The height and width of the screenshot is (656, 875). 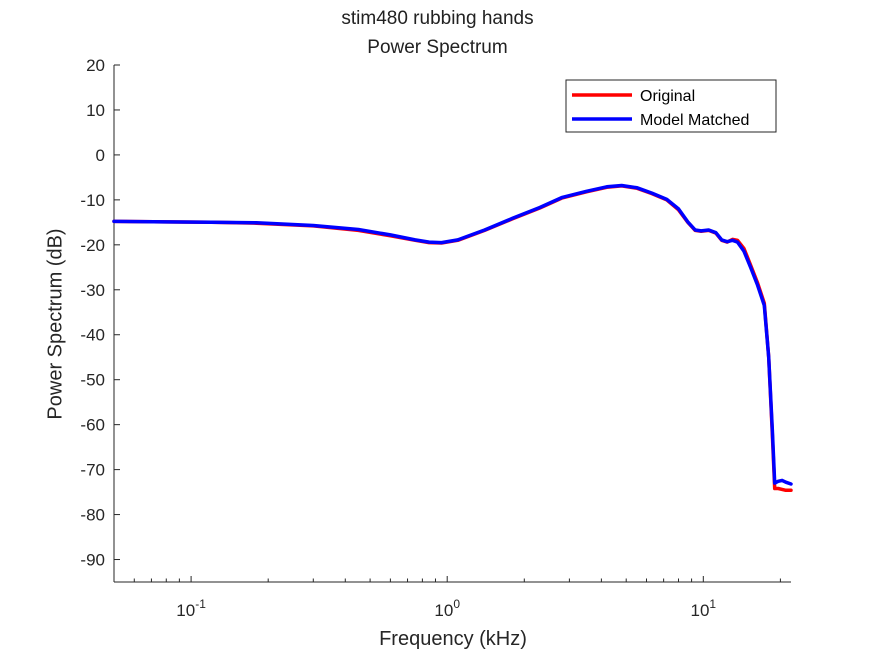 What do you see at coordinates (453, 639) in the screenshot?
I see `x-axis-label: Frequency (kHz)` at bounding box center [453, 639].